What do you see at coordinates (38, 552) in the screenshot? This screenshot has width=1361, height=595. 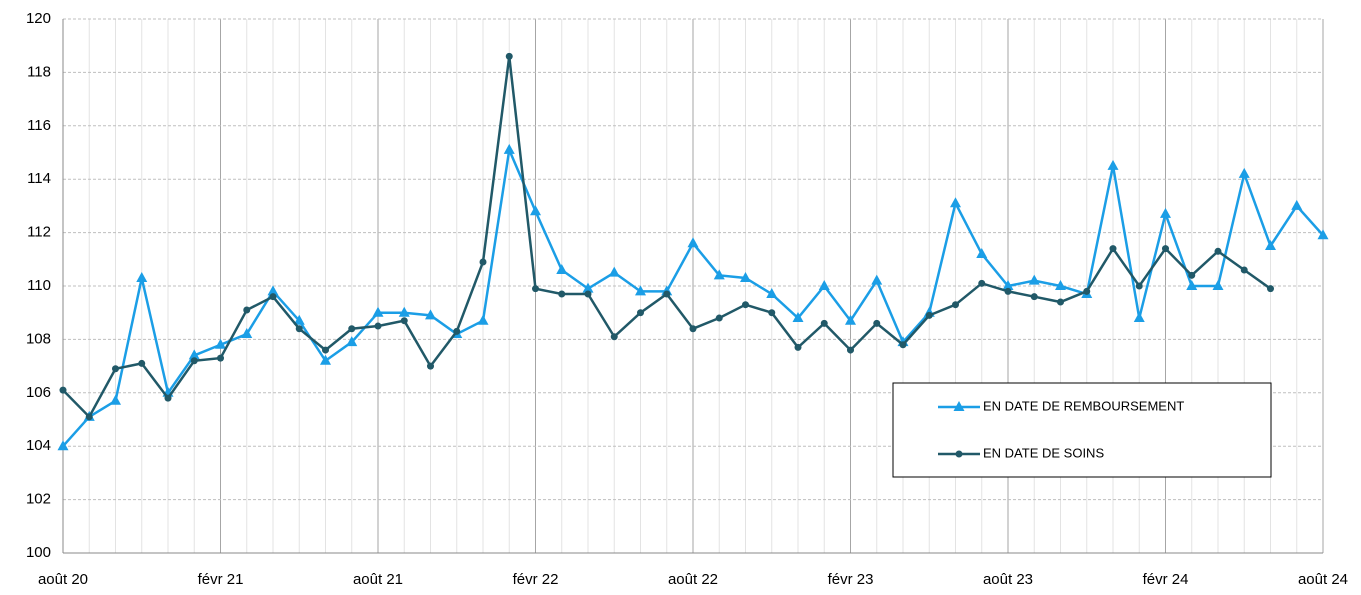 I see `y-tick-label: 100` at bounding box center [38, 552].